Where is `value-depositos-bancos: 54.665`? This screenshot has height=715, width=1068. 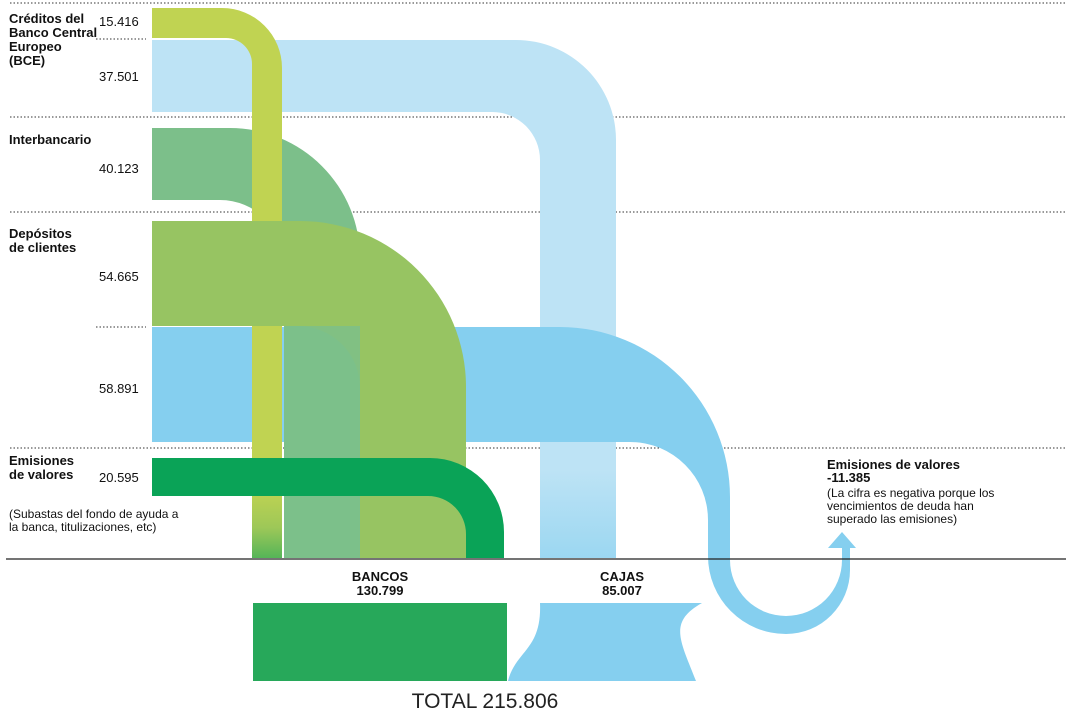 value-depositos-bancos: 54.665 is located at coordinates (119, 276).